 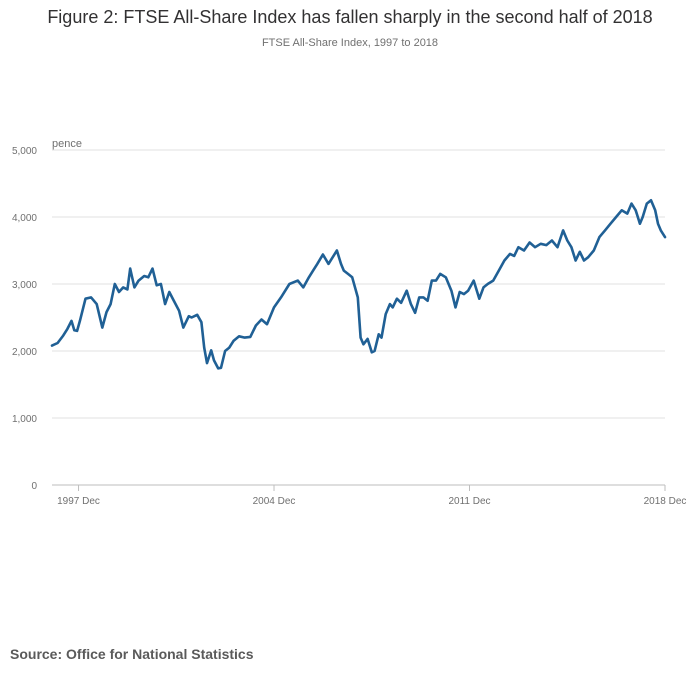 What do you see at coordinates (67, 144) in the screenshot?
I see `y-axis-unit-label: pence` at bounding box center [67, 144].